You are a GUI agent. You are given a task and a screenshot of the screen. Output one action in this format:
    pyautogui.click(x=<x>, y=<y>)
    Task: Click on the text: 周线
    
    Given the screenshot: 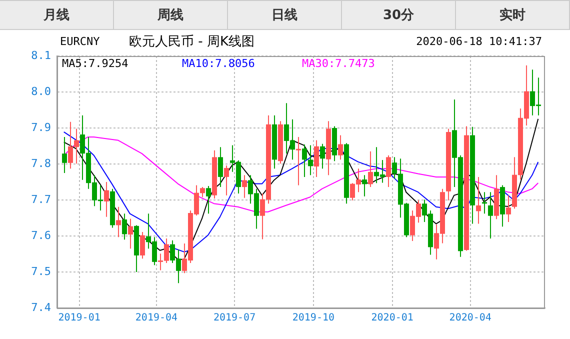 What is the action you would take?
    pyautogui.click(x=171, y=14)
    